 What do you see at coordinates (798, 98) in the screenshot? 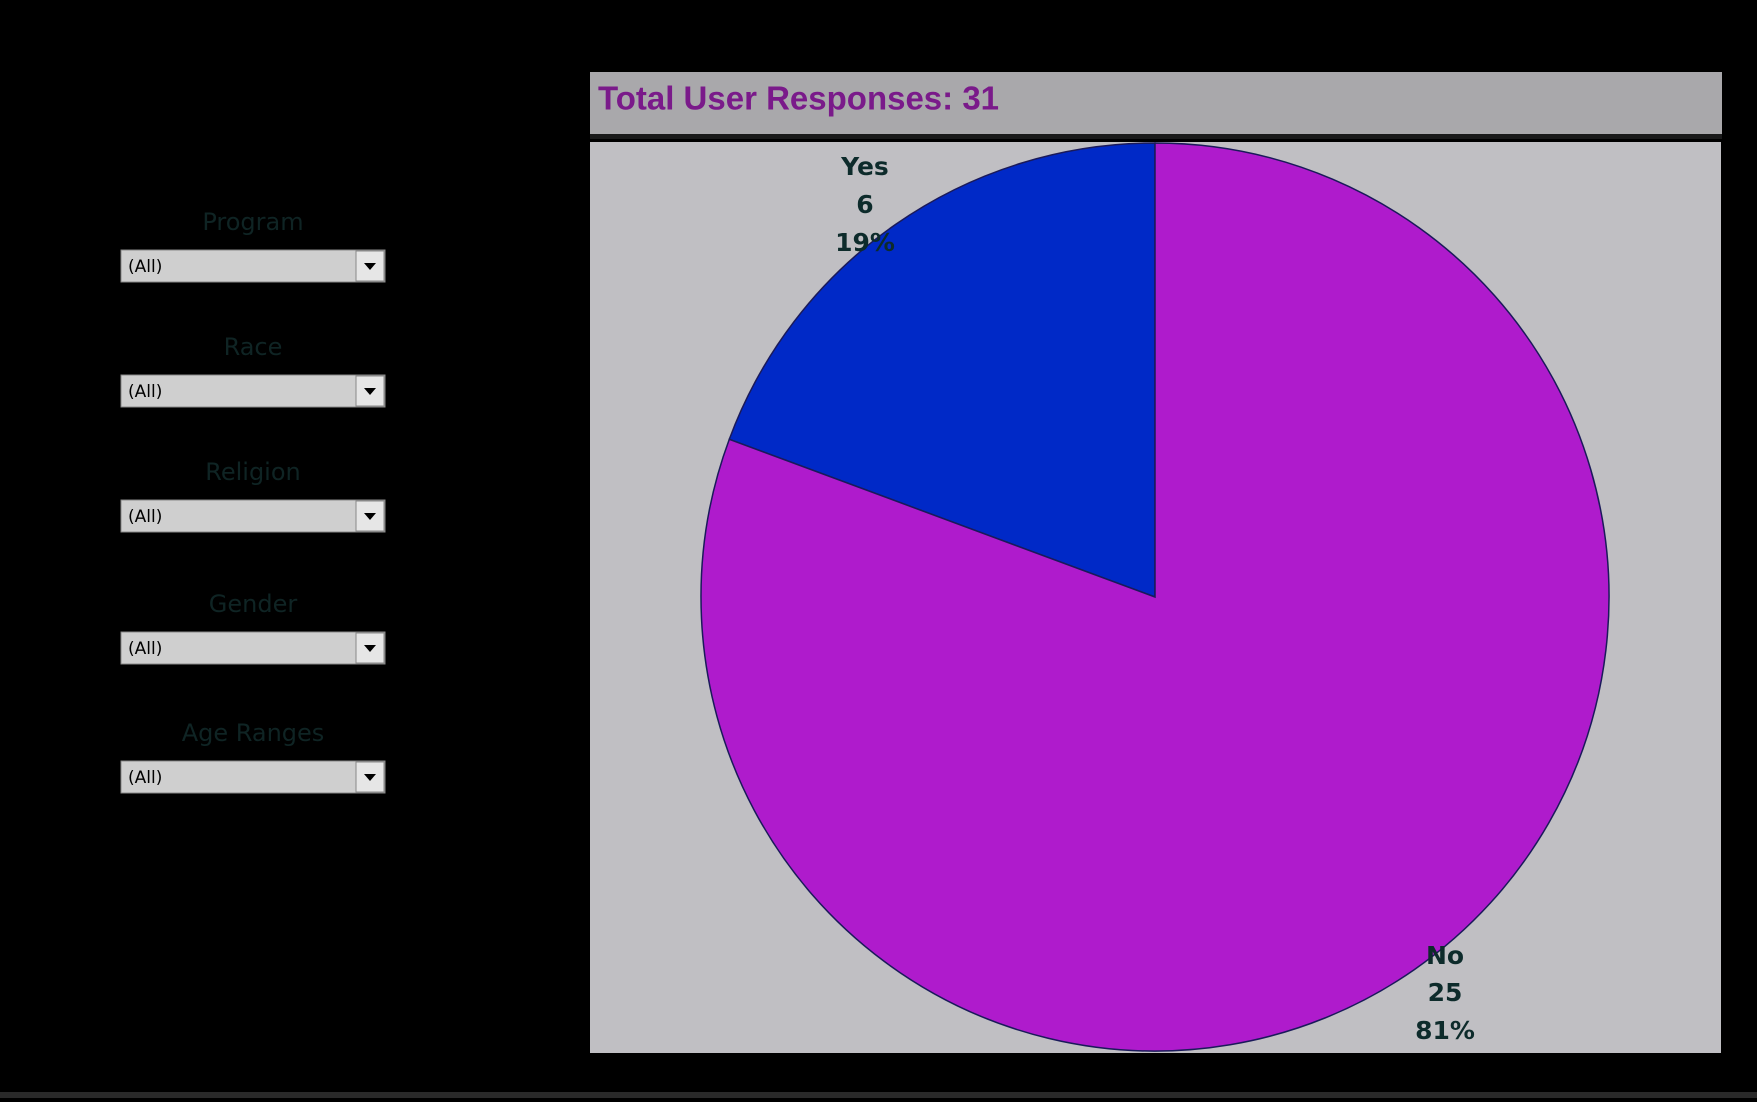
I see `chart-title: Total User Responses: 31` at bounding box center [798, 98].